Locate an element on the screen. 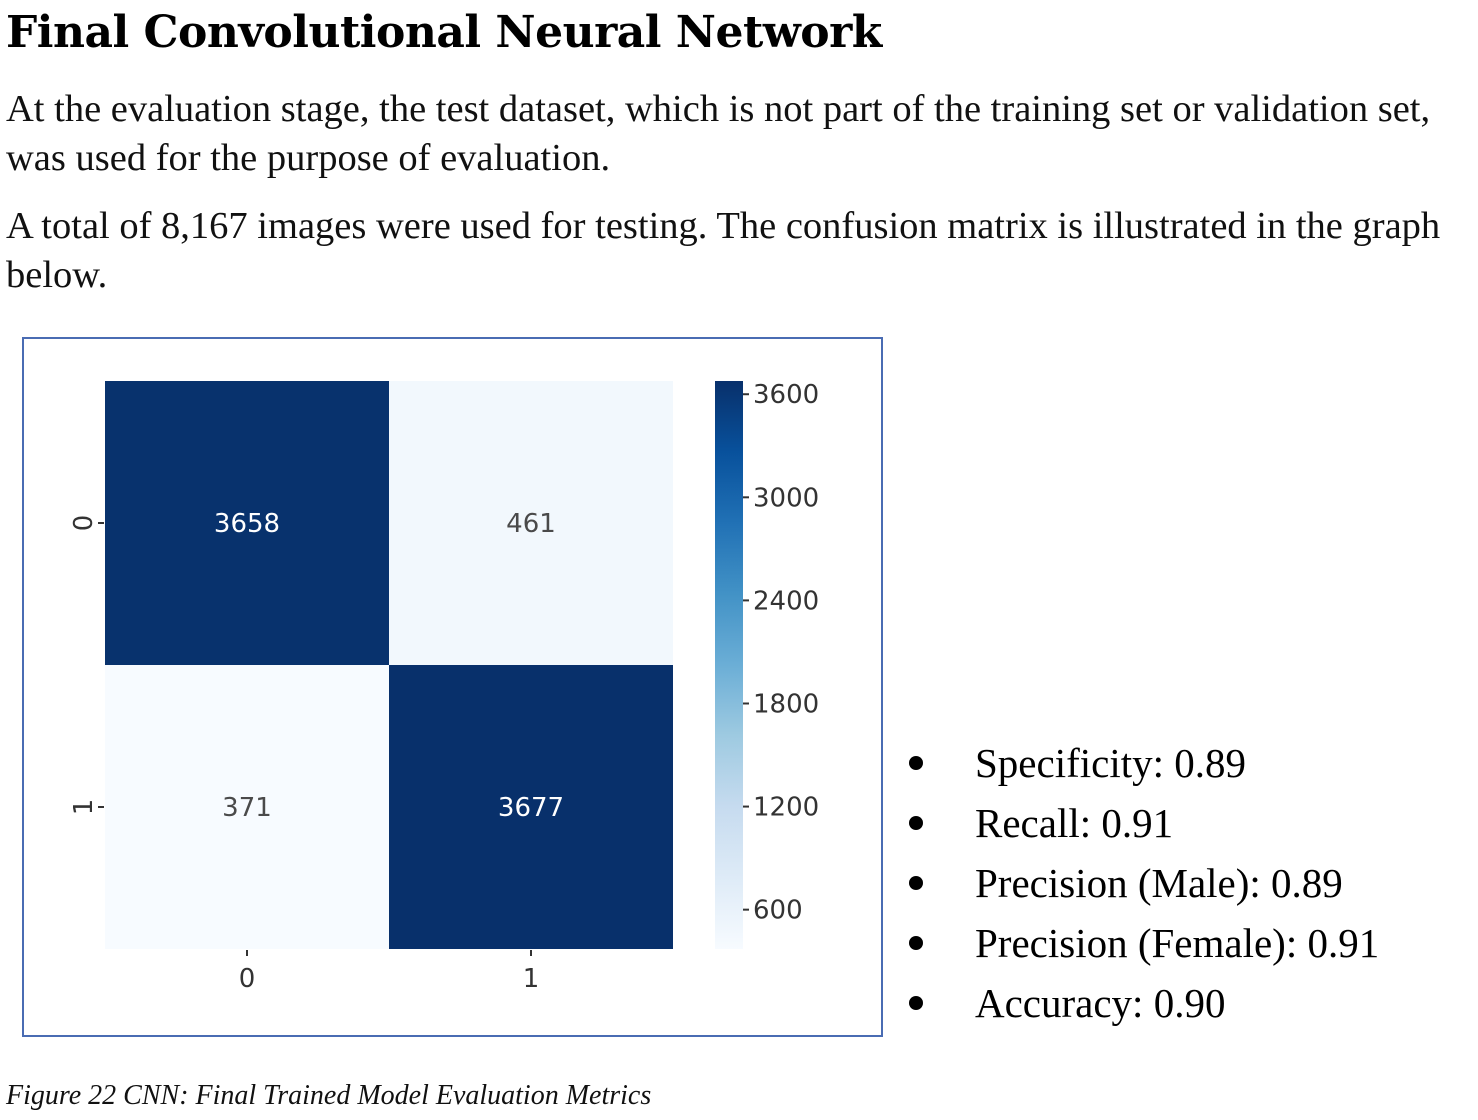 This screenshot has width=1478, height=1120. metric-recall: Recall: 0.91 is located at coordinates (1142, 823).